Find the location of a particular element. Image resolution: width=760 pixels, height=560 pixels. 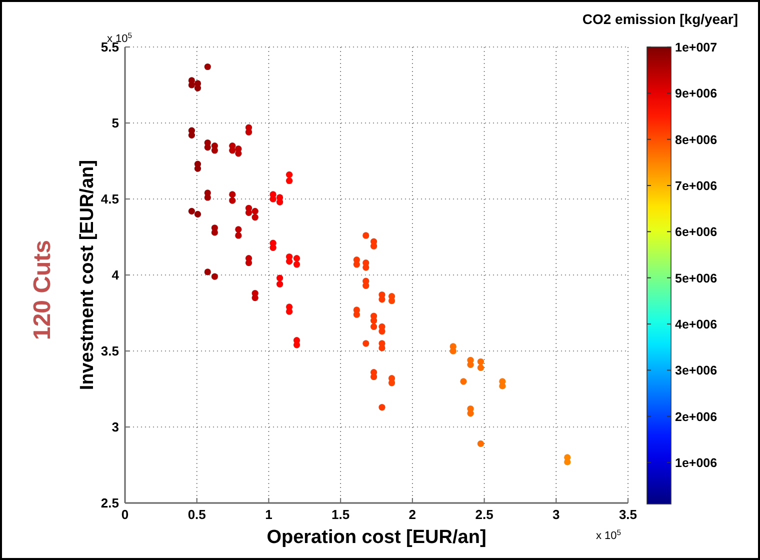

x-tick-label: 3.5 is located at coordinates (628, 514).